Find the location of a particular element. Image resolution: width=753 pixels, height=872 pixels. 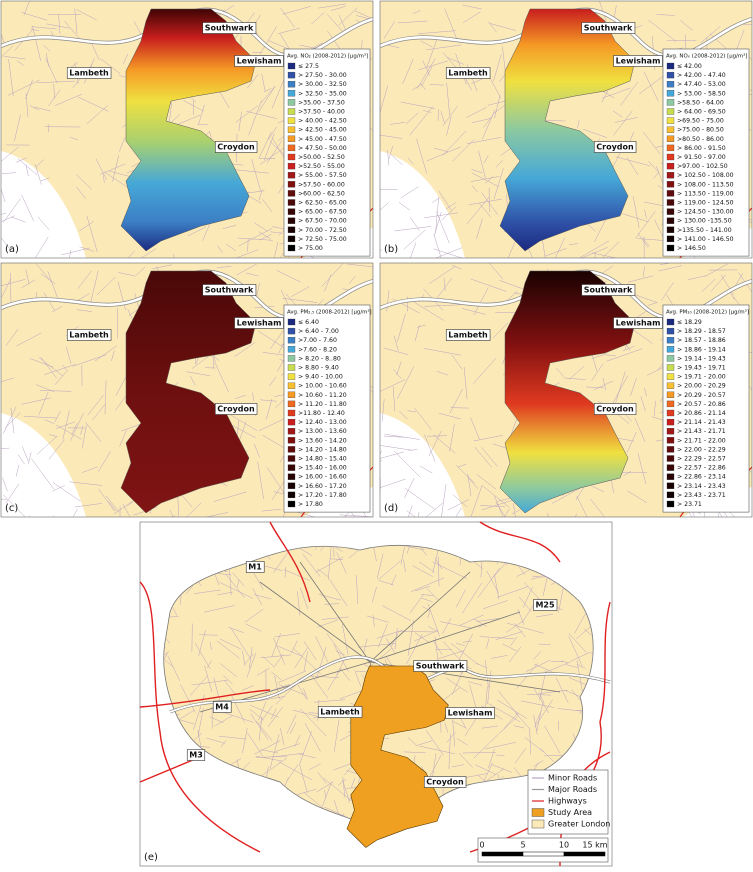

legend-label: > 22.29 - 22.57 is located at coordinates (701, 459).